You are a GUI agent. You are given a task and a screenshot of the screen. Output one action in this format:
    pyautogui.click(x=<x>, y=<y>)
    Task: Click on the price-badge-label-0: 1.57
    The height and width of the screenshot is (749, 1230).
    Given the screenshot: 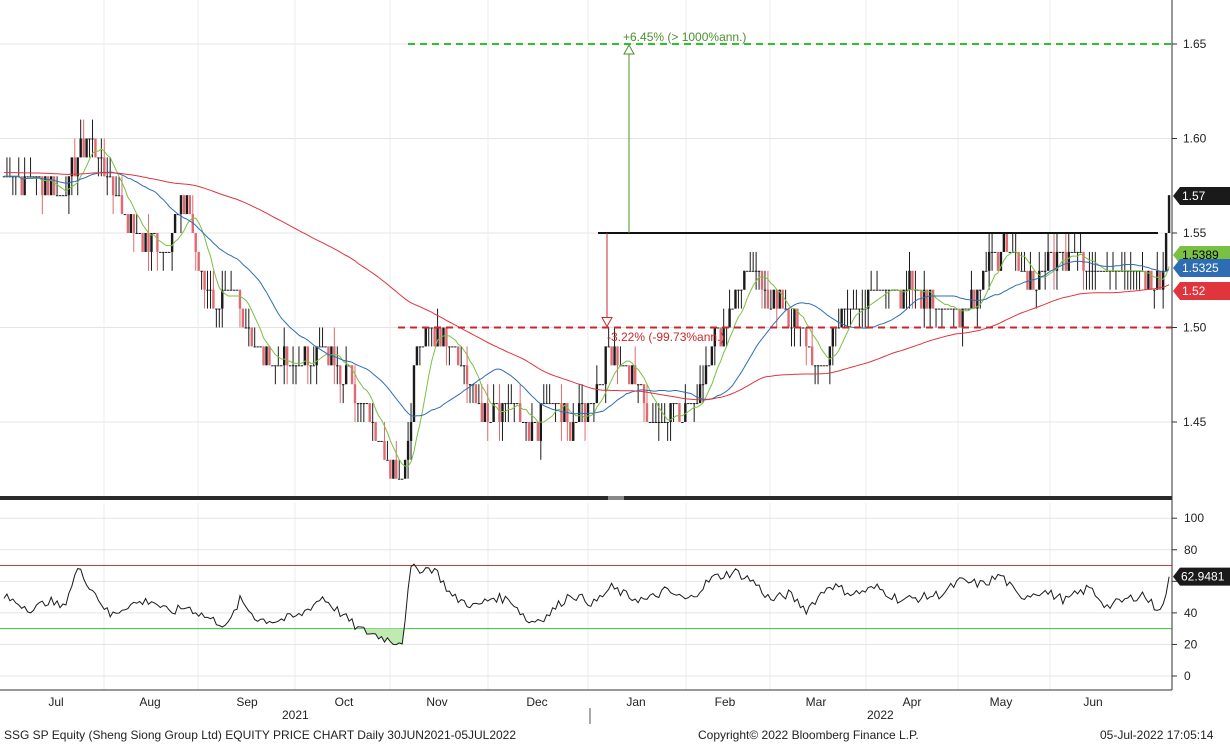 What is the action you would take?
    pyautogui.click(x=1194, y=196)
    